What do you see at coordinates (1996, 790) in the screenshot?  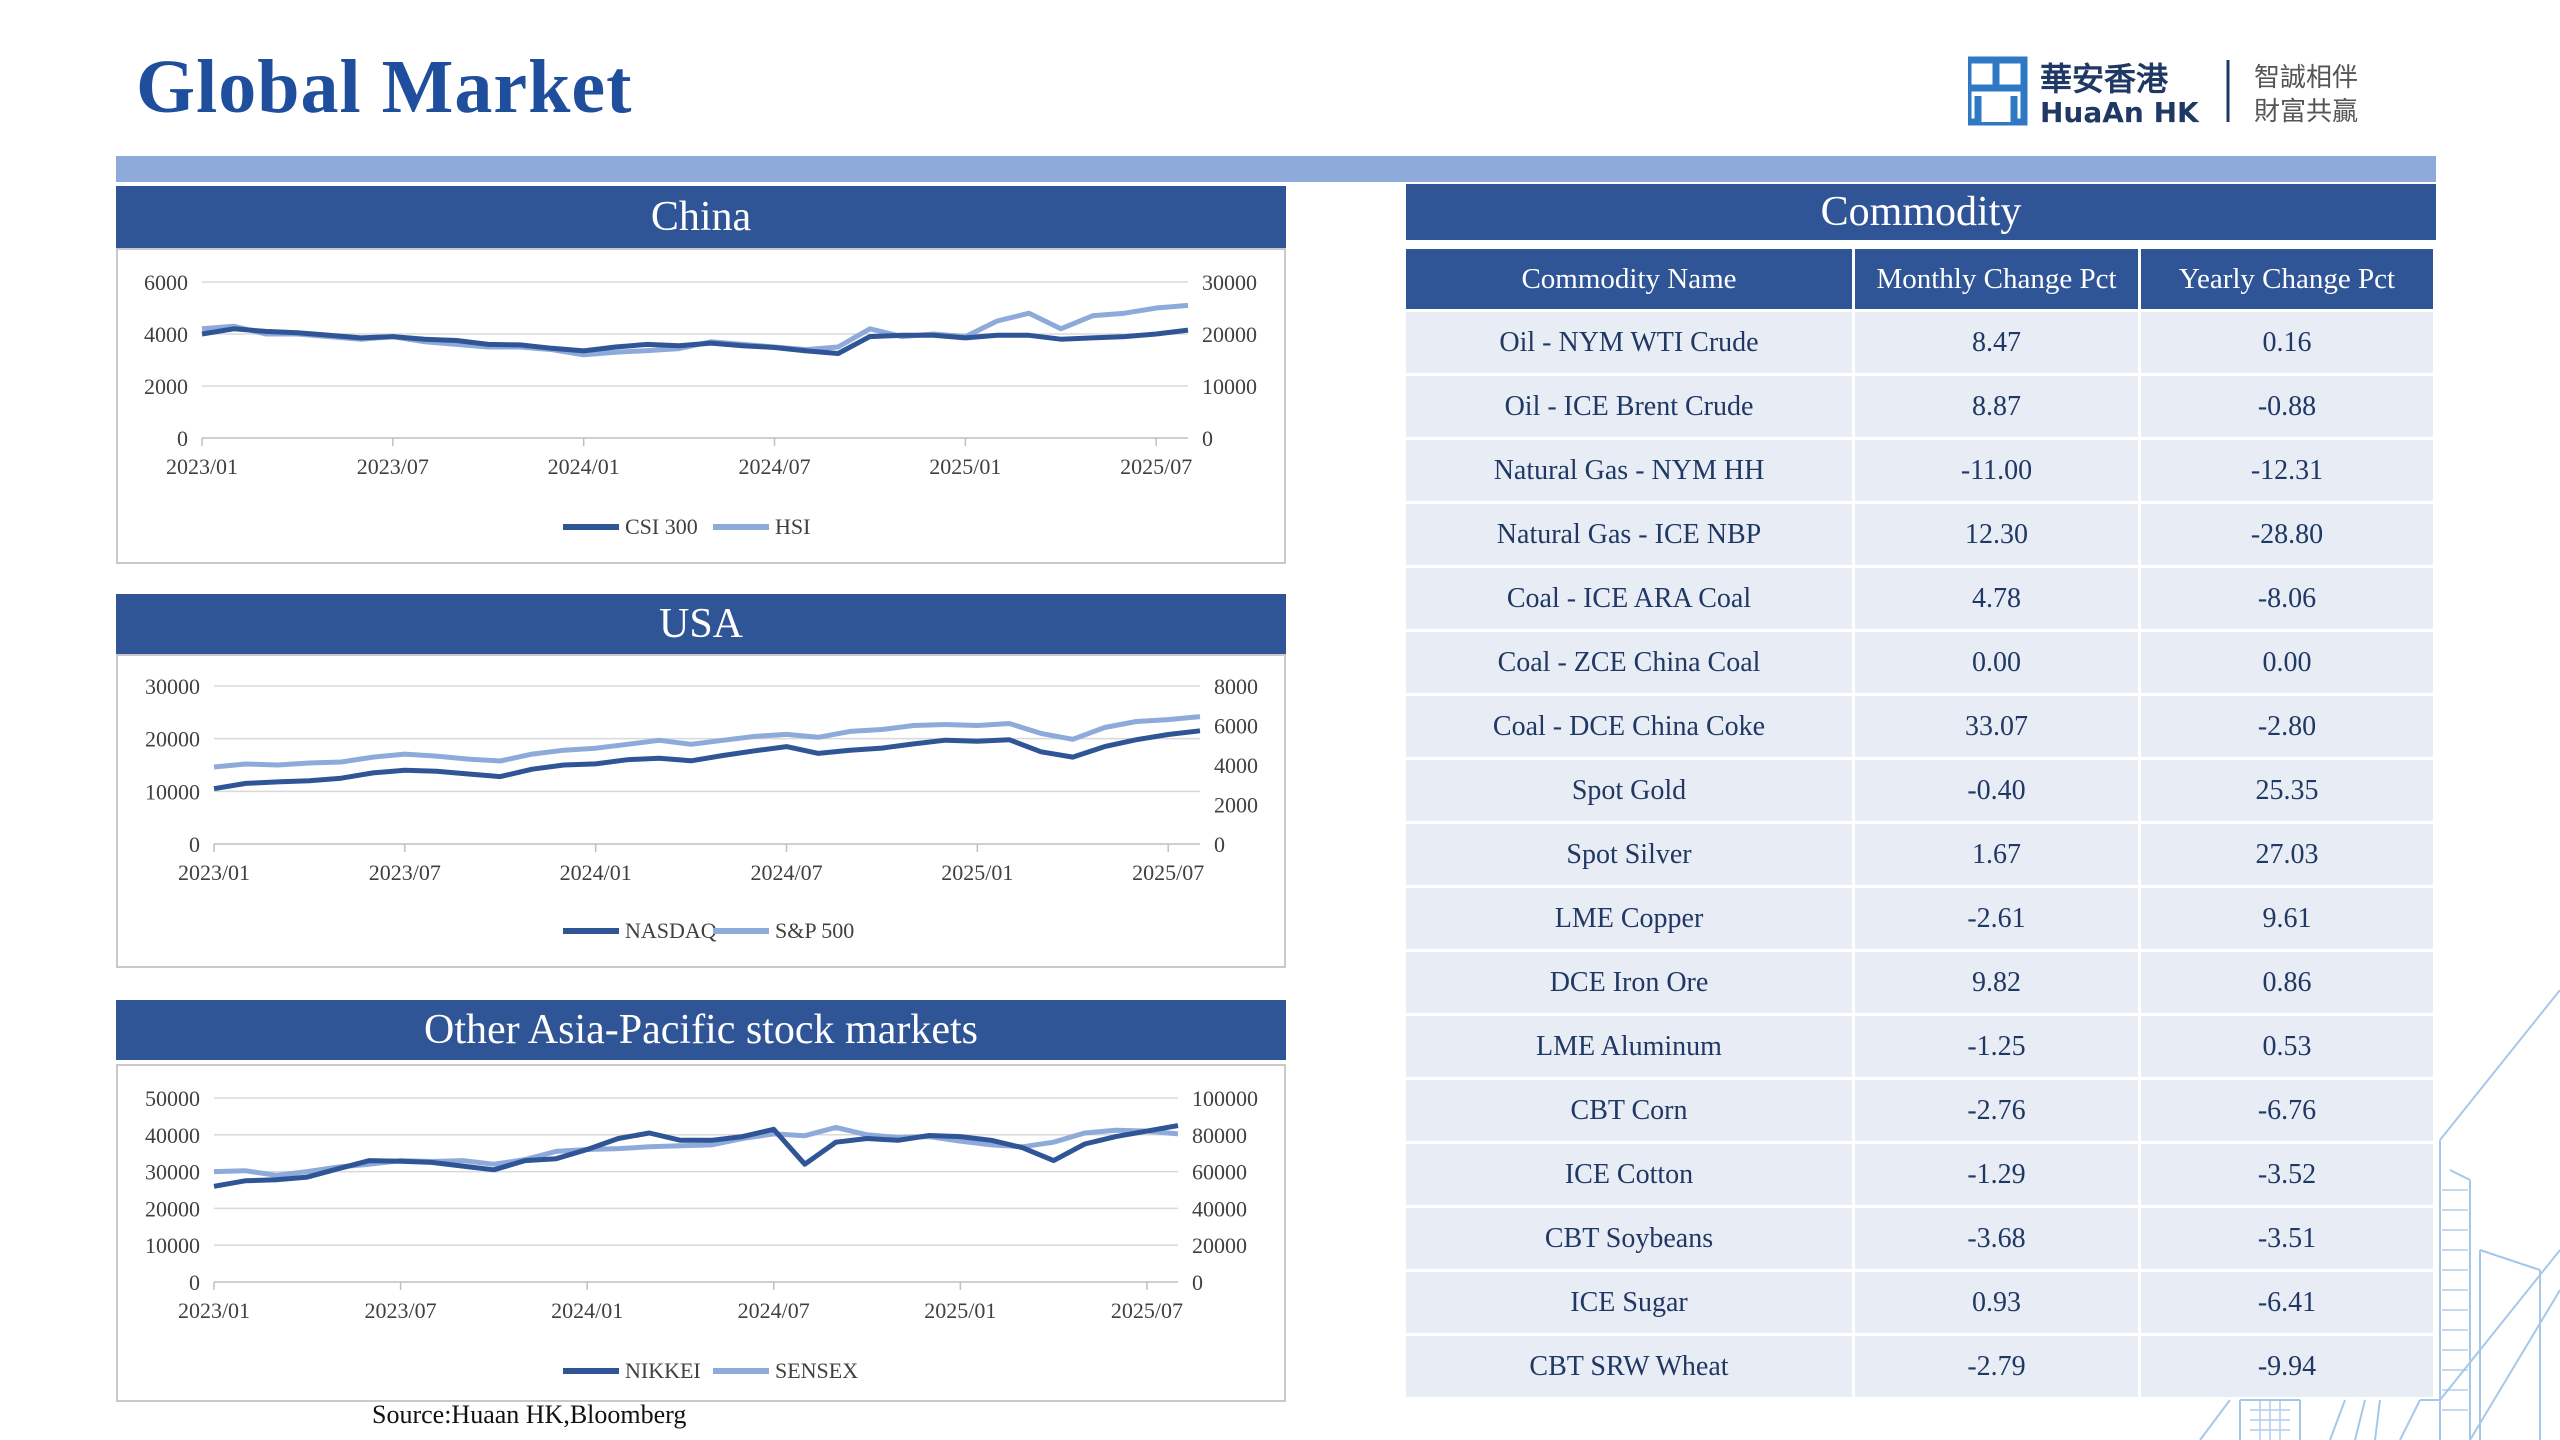 I see `monthly-change: -0.40` at bounding box center [1996, 790].